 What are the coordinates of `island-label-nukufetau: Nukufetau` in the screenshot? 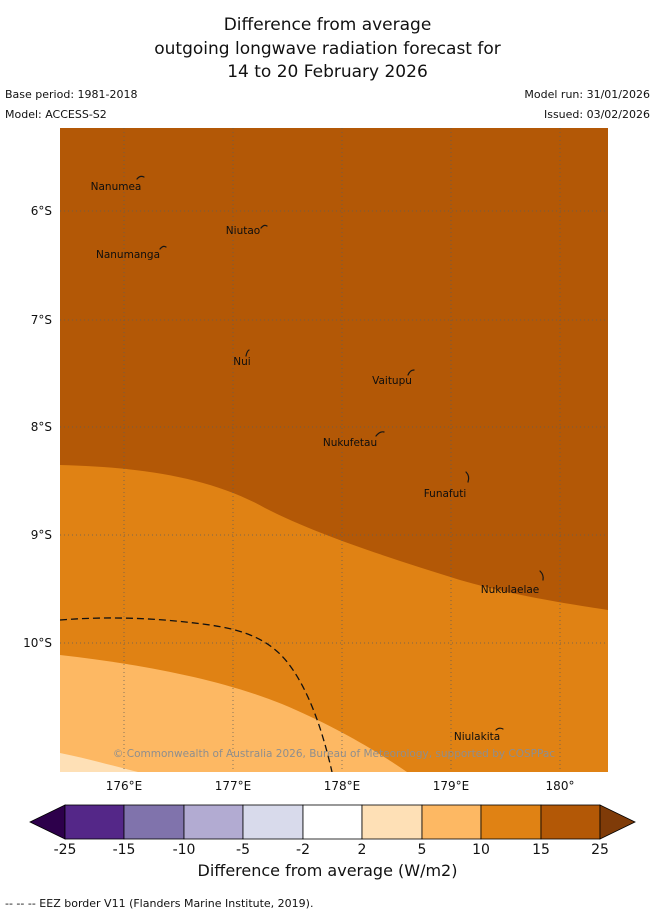 It's located at (350, 443).